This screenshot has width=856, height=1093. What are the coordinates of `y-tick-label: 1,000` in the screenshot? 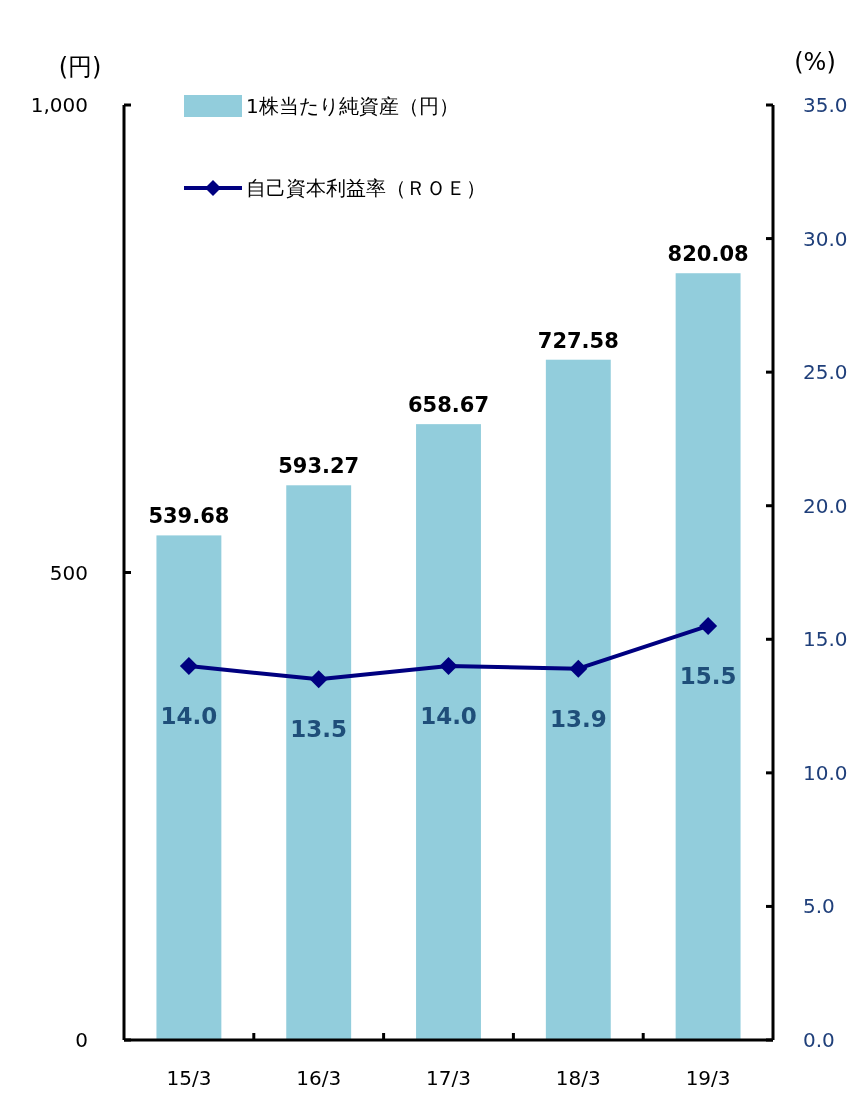 It's located at (59, 105).